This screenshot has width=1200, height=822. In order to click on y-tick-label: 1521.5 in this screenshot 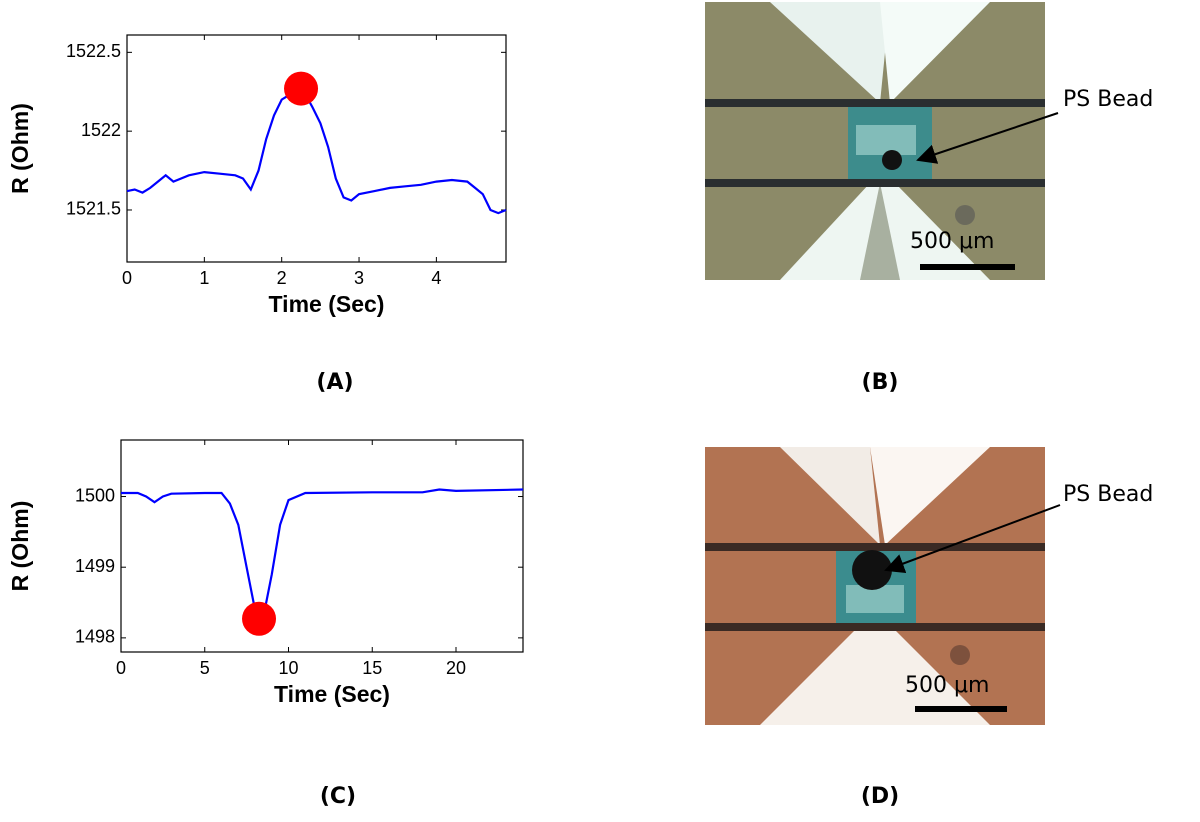, I will do `click(93, 209)`.